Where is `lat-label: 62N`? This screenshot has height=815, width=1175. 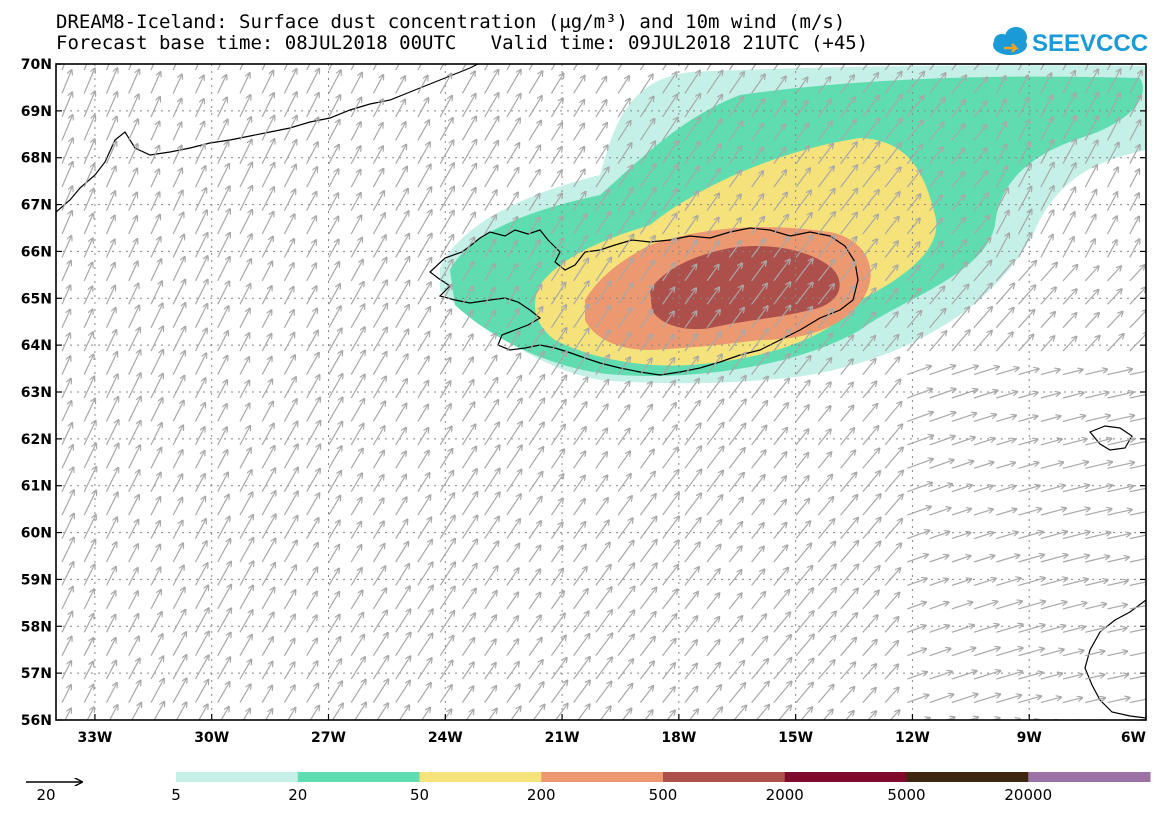
lat-label: 62N is located at coordinates (36, 440).